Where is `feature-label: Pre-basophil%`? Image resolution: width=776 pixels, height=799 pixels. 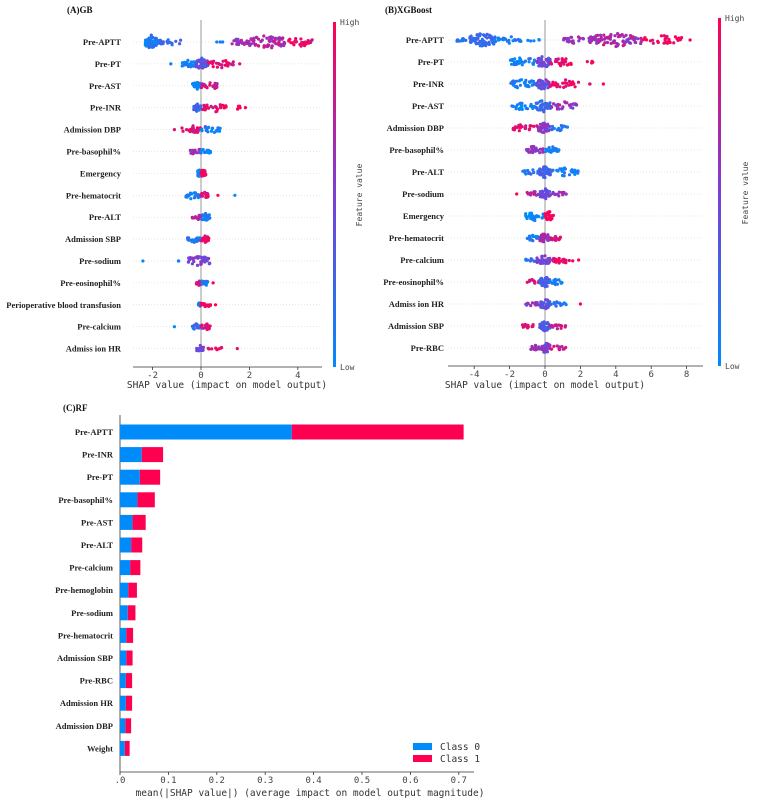 feature-label: Pre-basophil% is located at coordinates (416, 150).